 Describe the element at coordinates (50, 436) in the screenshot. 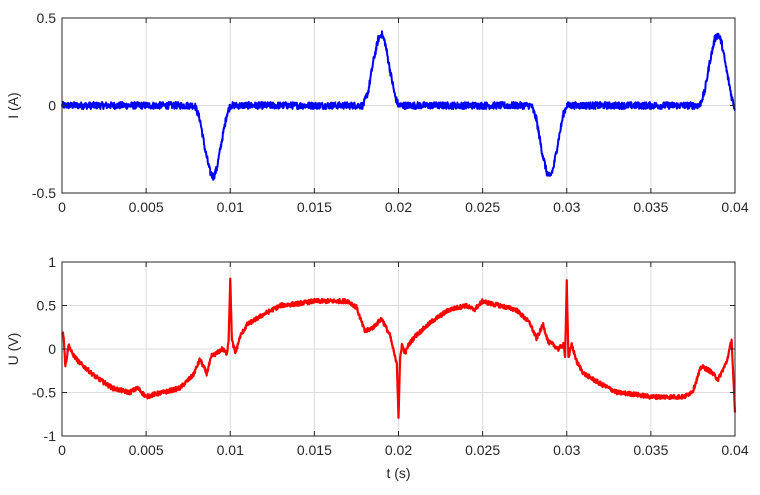

I see `y-tick-label: -1` at that location.